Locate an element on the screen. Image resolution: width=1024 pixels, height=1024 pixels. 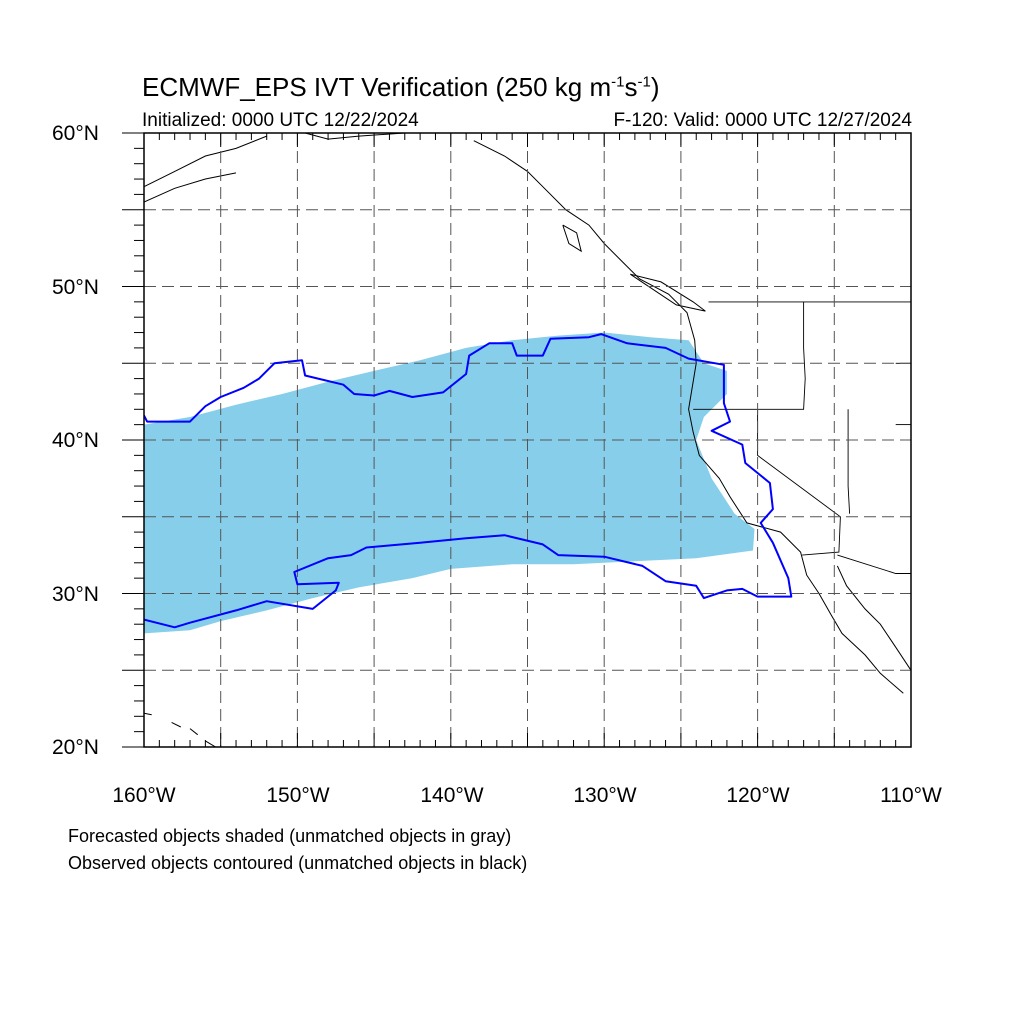
title-exponent-1: -1 is located at coordinates (618, 82).